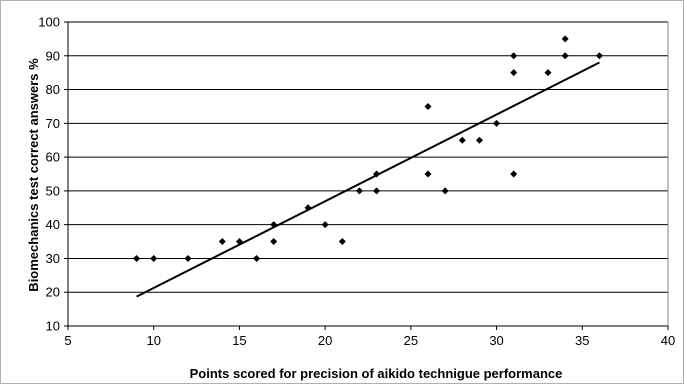  I want to click on x-tick-label: 35, so click(582, 340).